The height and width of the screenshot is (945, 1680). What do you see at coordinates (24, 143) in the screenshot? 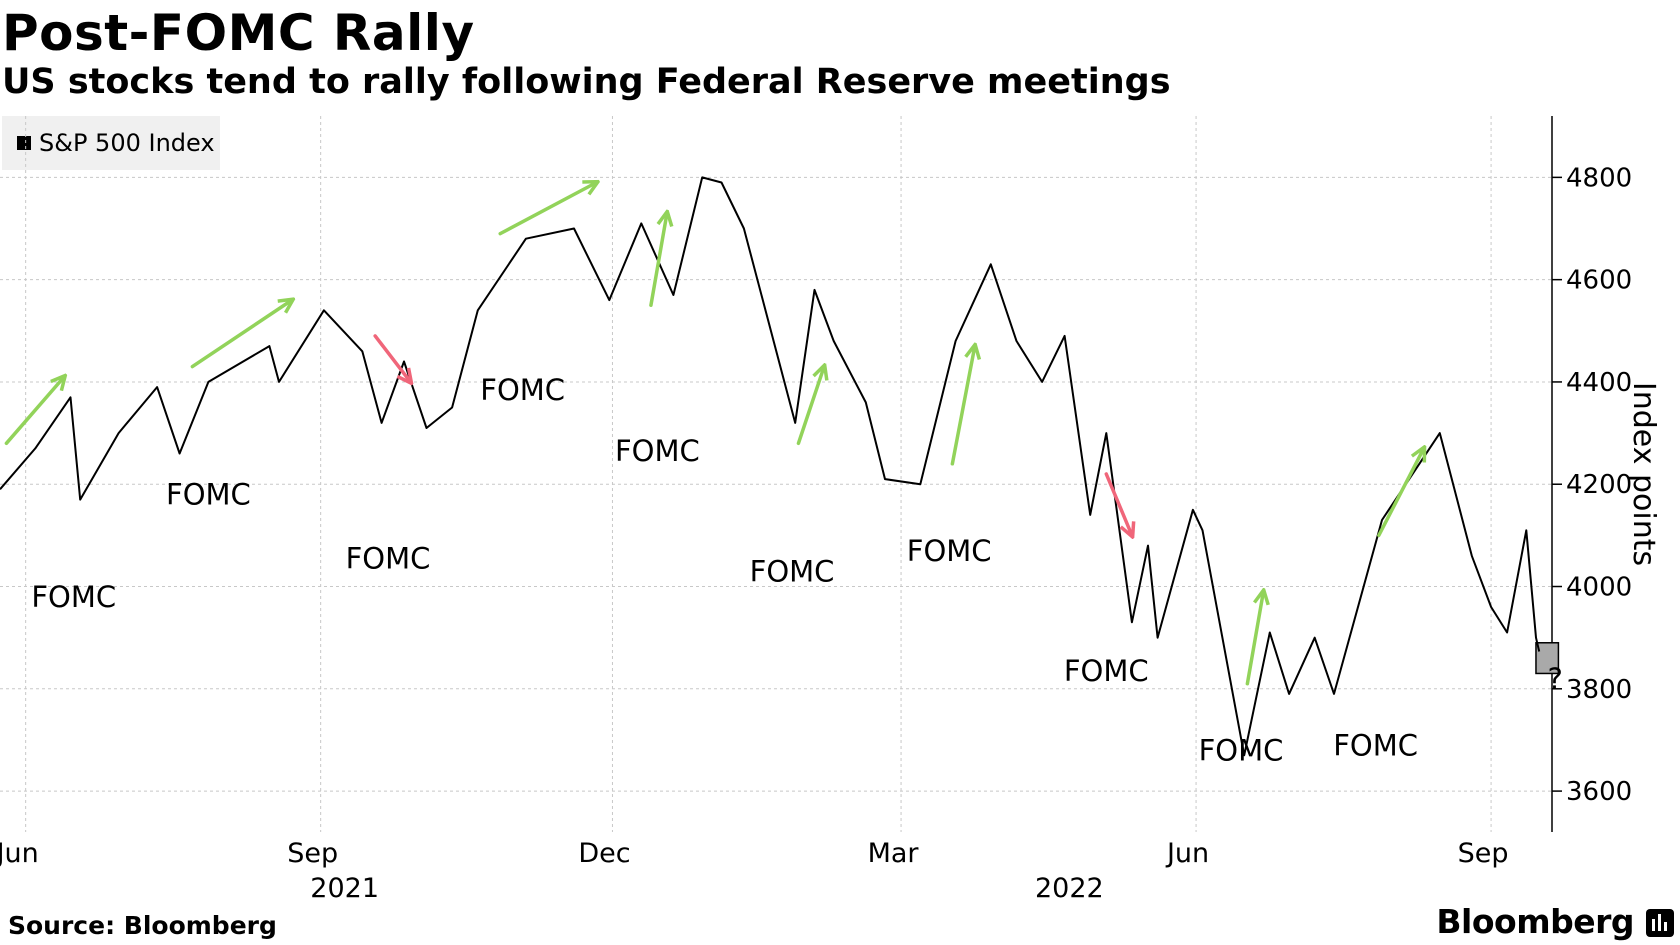
I see `legend-swatch` at bounding box center [24, 143].